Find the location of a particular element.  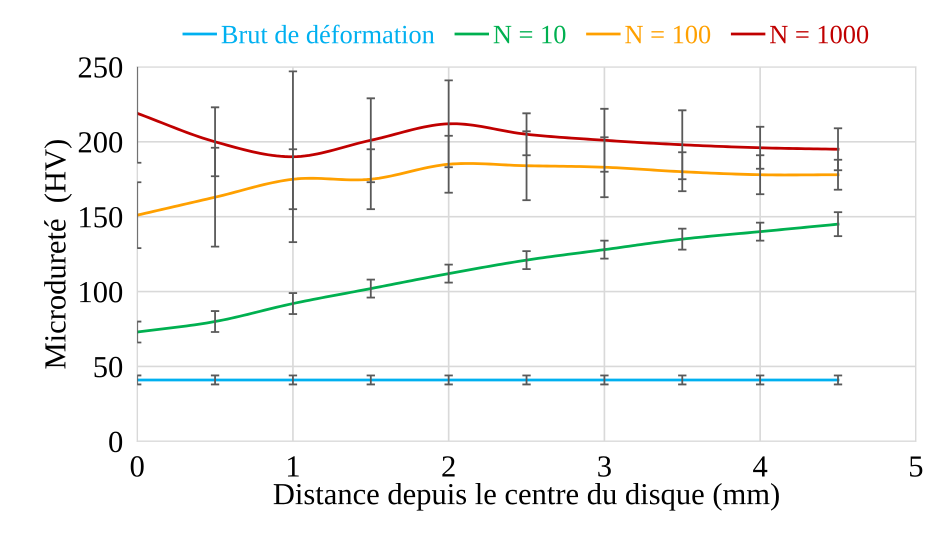

x-tick-label: 5 is located at coordinates (916, 466).